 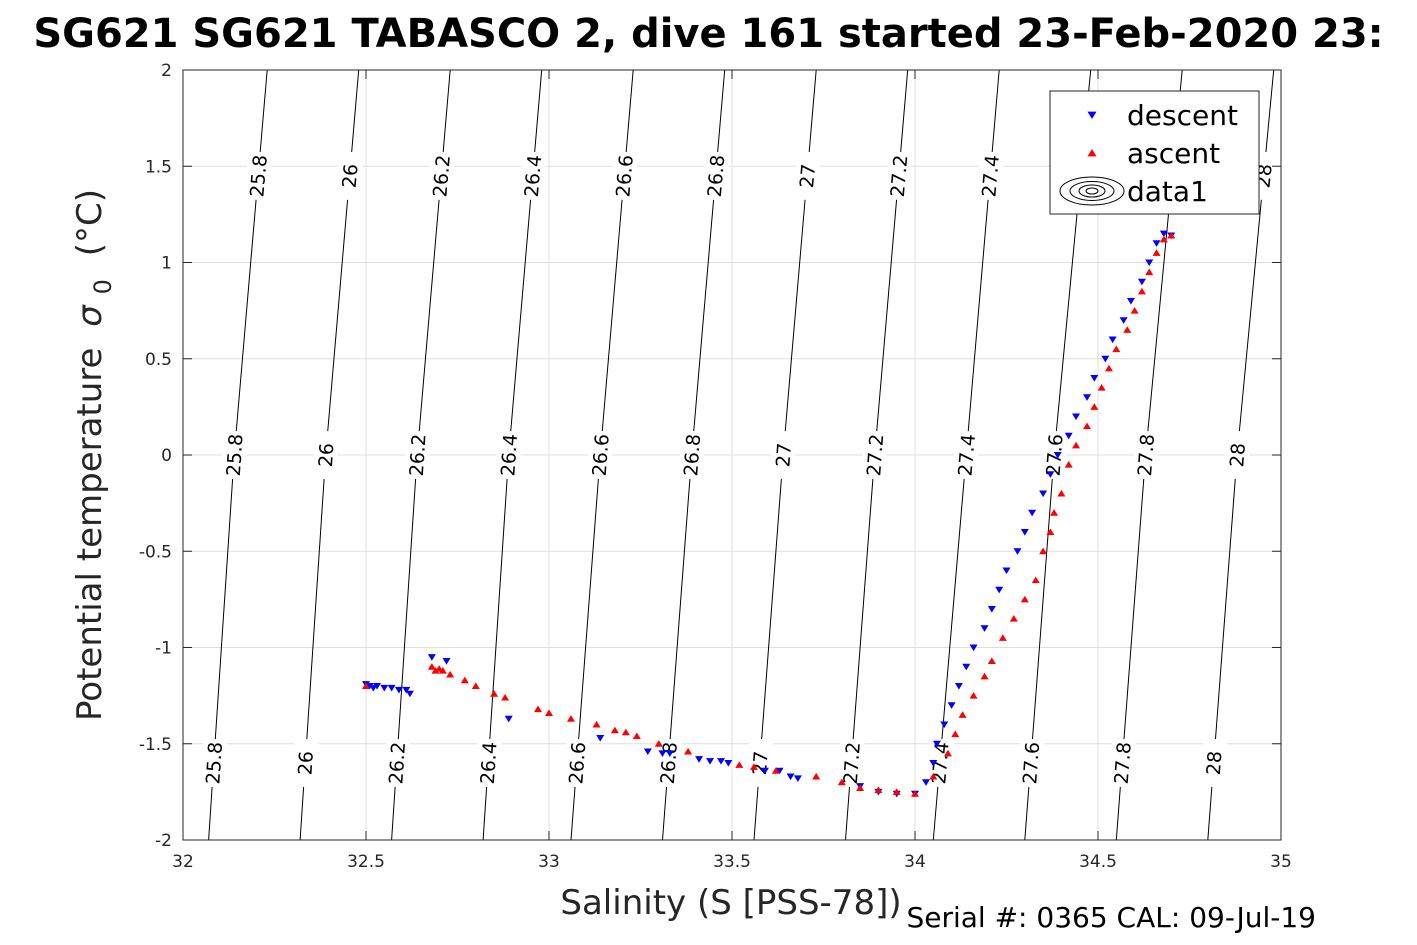 I want to click on y-tick-label: -0.5, so click(x=155, y=552).